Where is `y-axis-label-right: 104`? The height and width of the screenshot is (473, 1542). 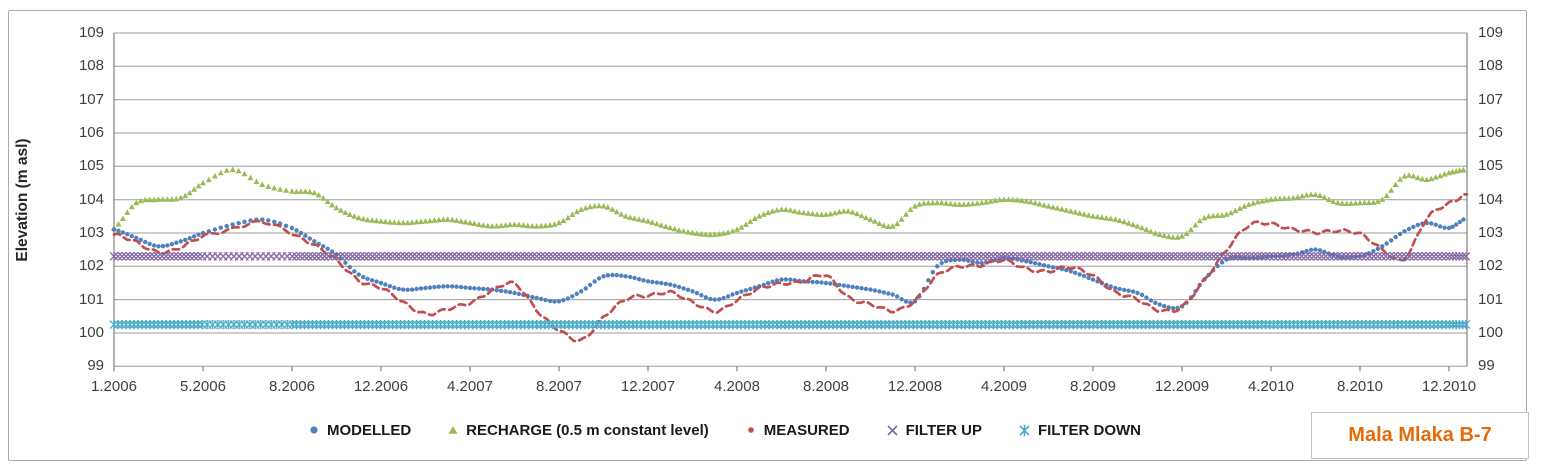 y-axis-label-right: 104 is located at coordinates (1491, 199).